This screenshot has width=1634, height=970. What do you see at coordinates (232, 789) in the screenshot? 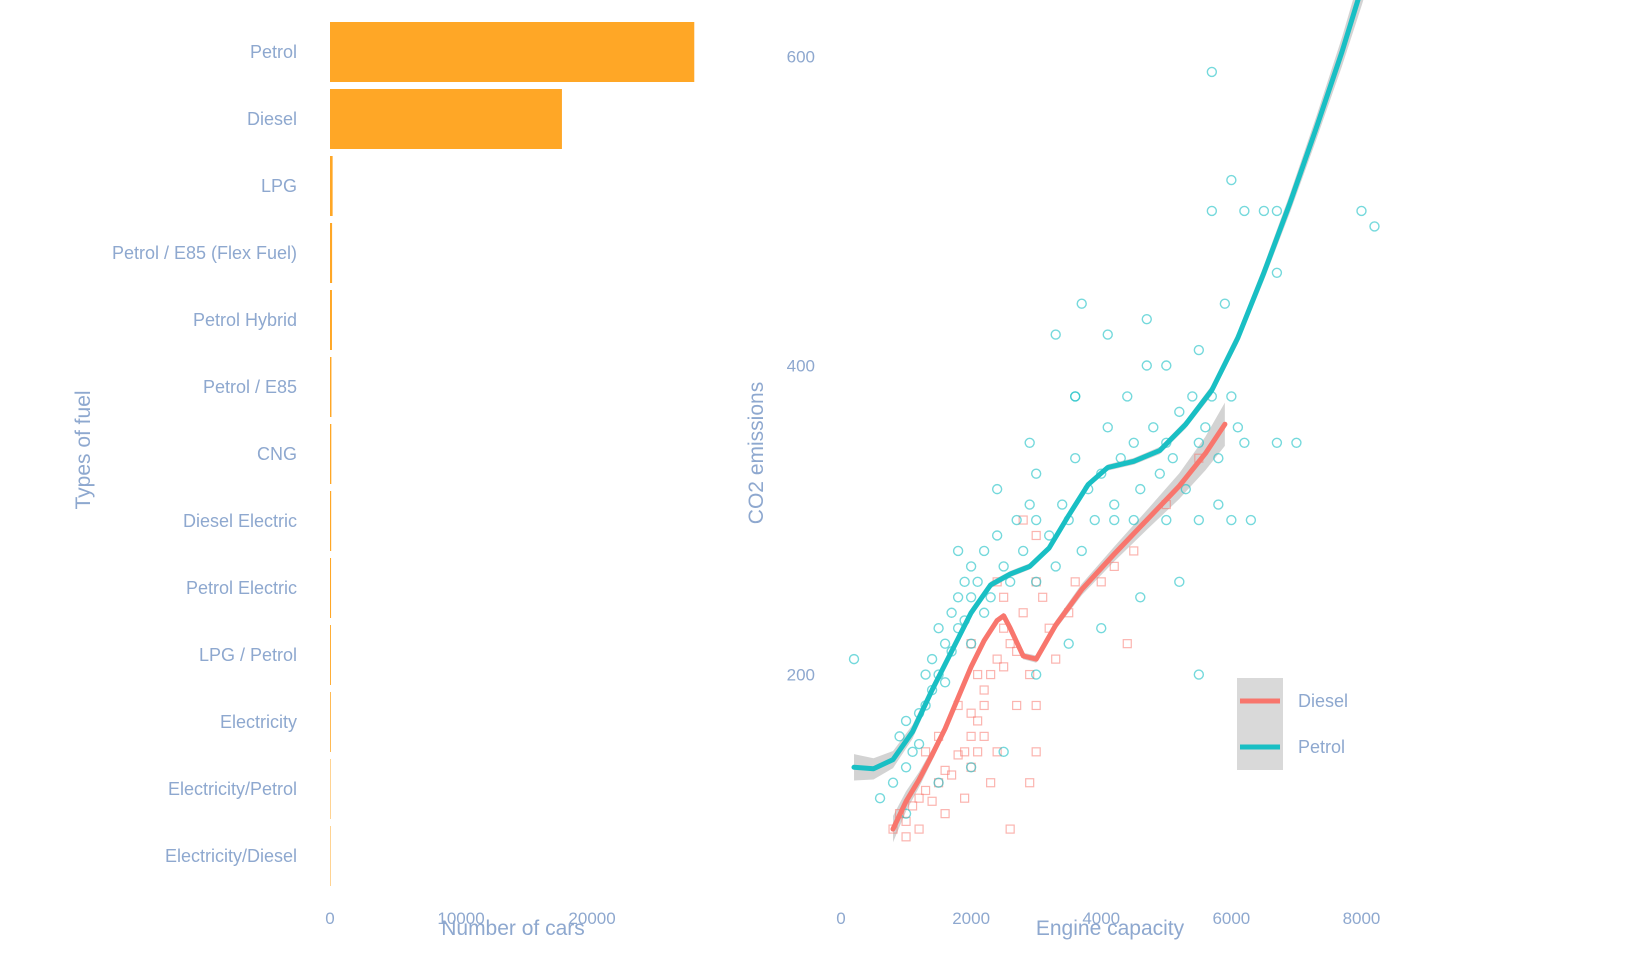
I see `bar-category-label: Electricity/Petrol` at bounding box center [232, 789].